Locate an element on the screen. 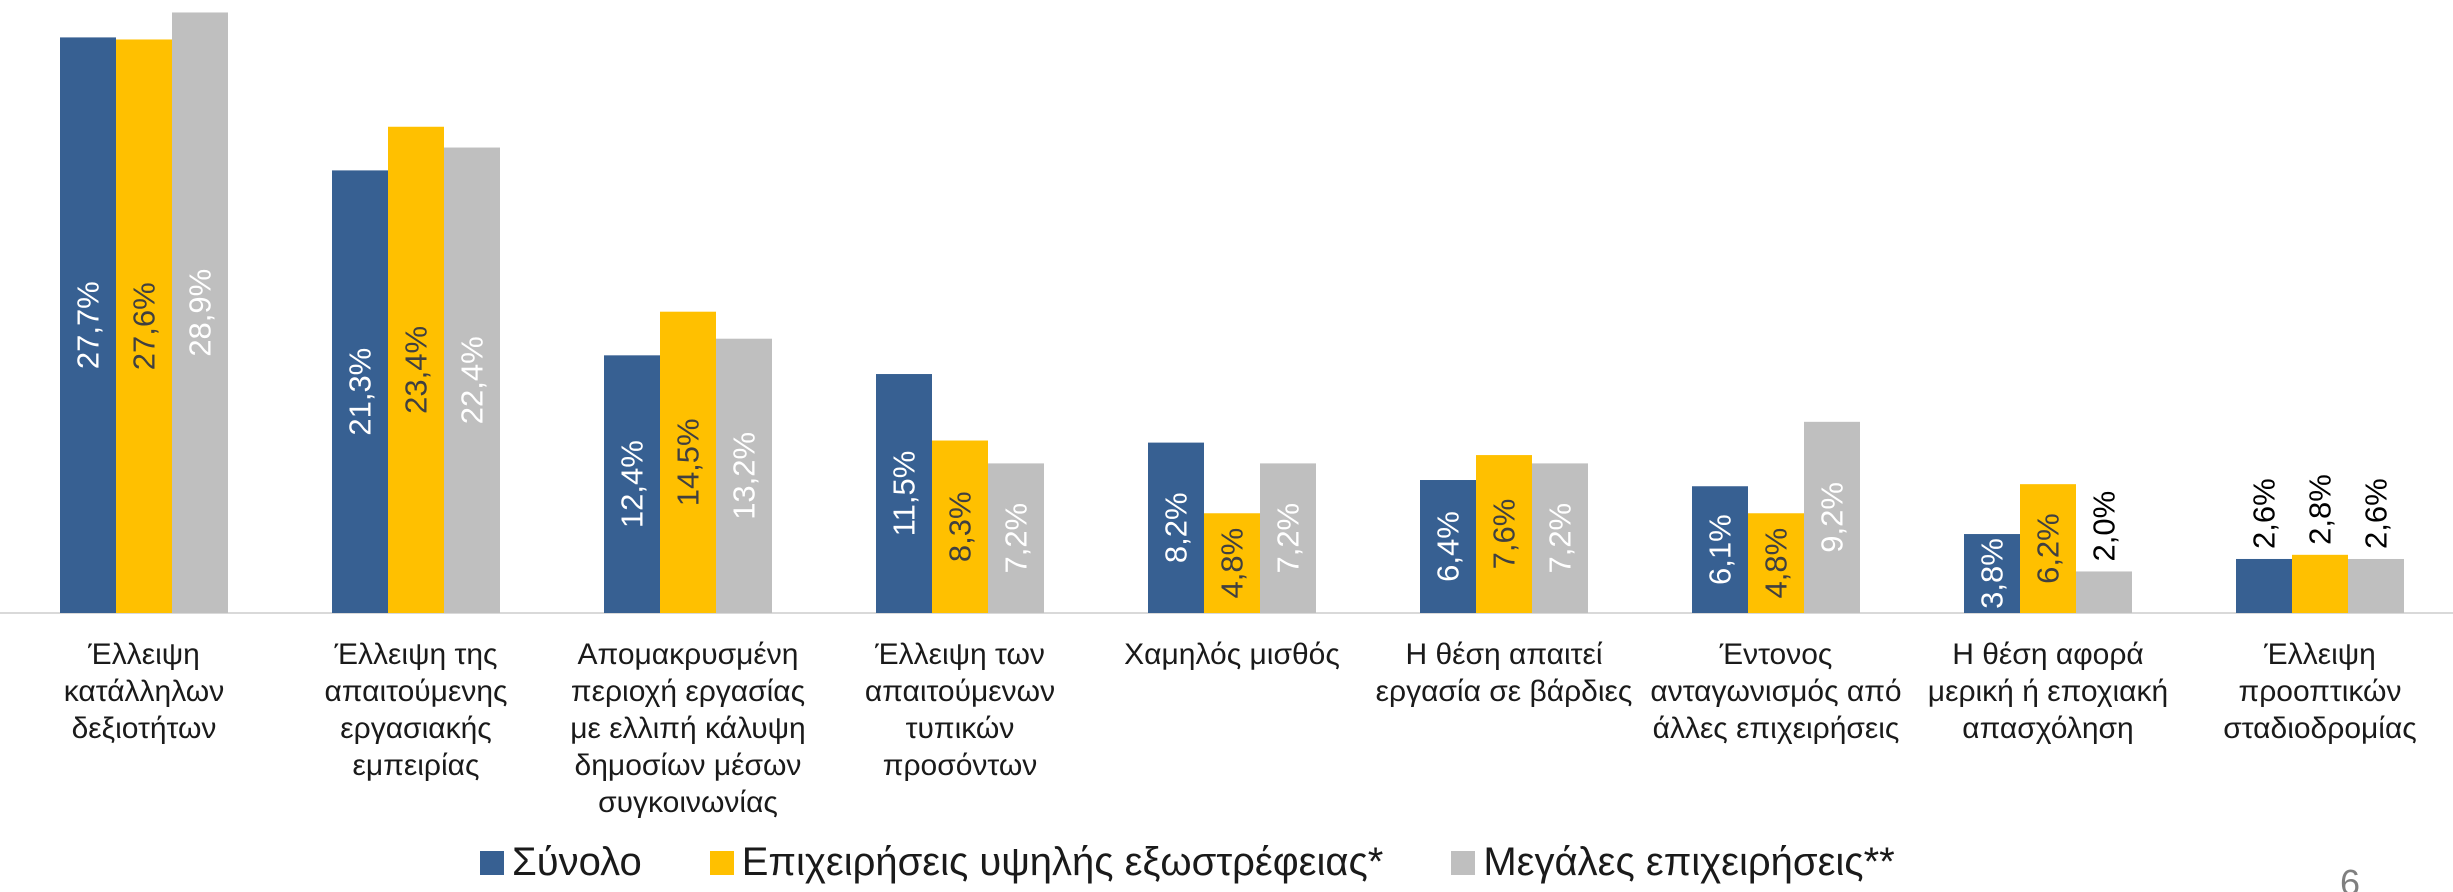 This screenshot has height=892, width=2453. data-label: 13,2% is located at coordinates (744, 476).